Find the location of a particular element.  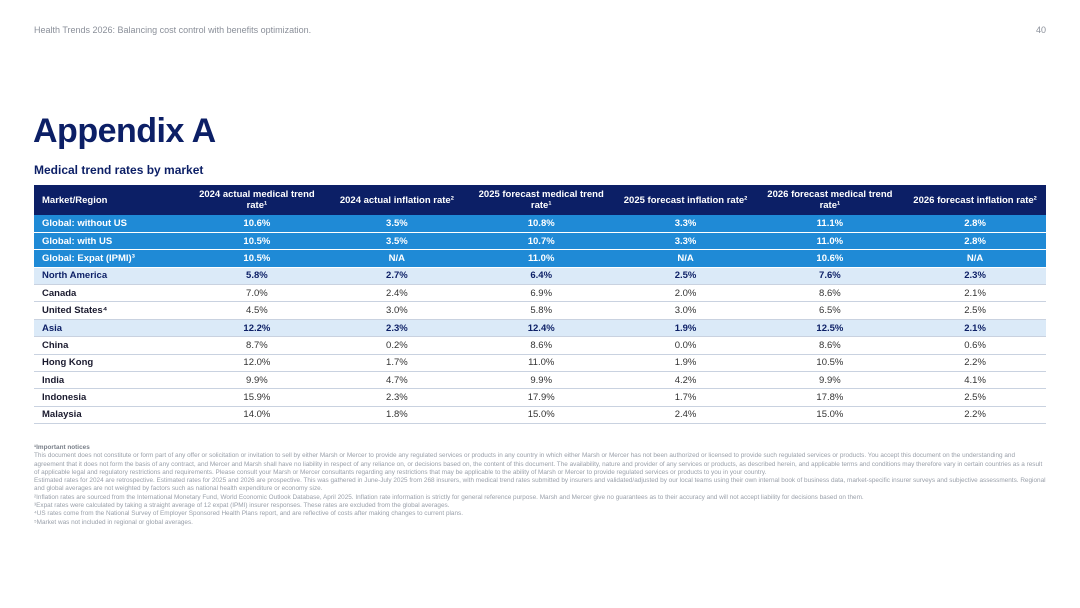

table-row: United States⁴ 4.5% 3.0% 5.8% 3.0% 6.5% 2.5% is located at coordinates (540, 310).